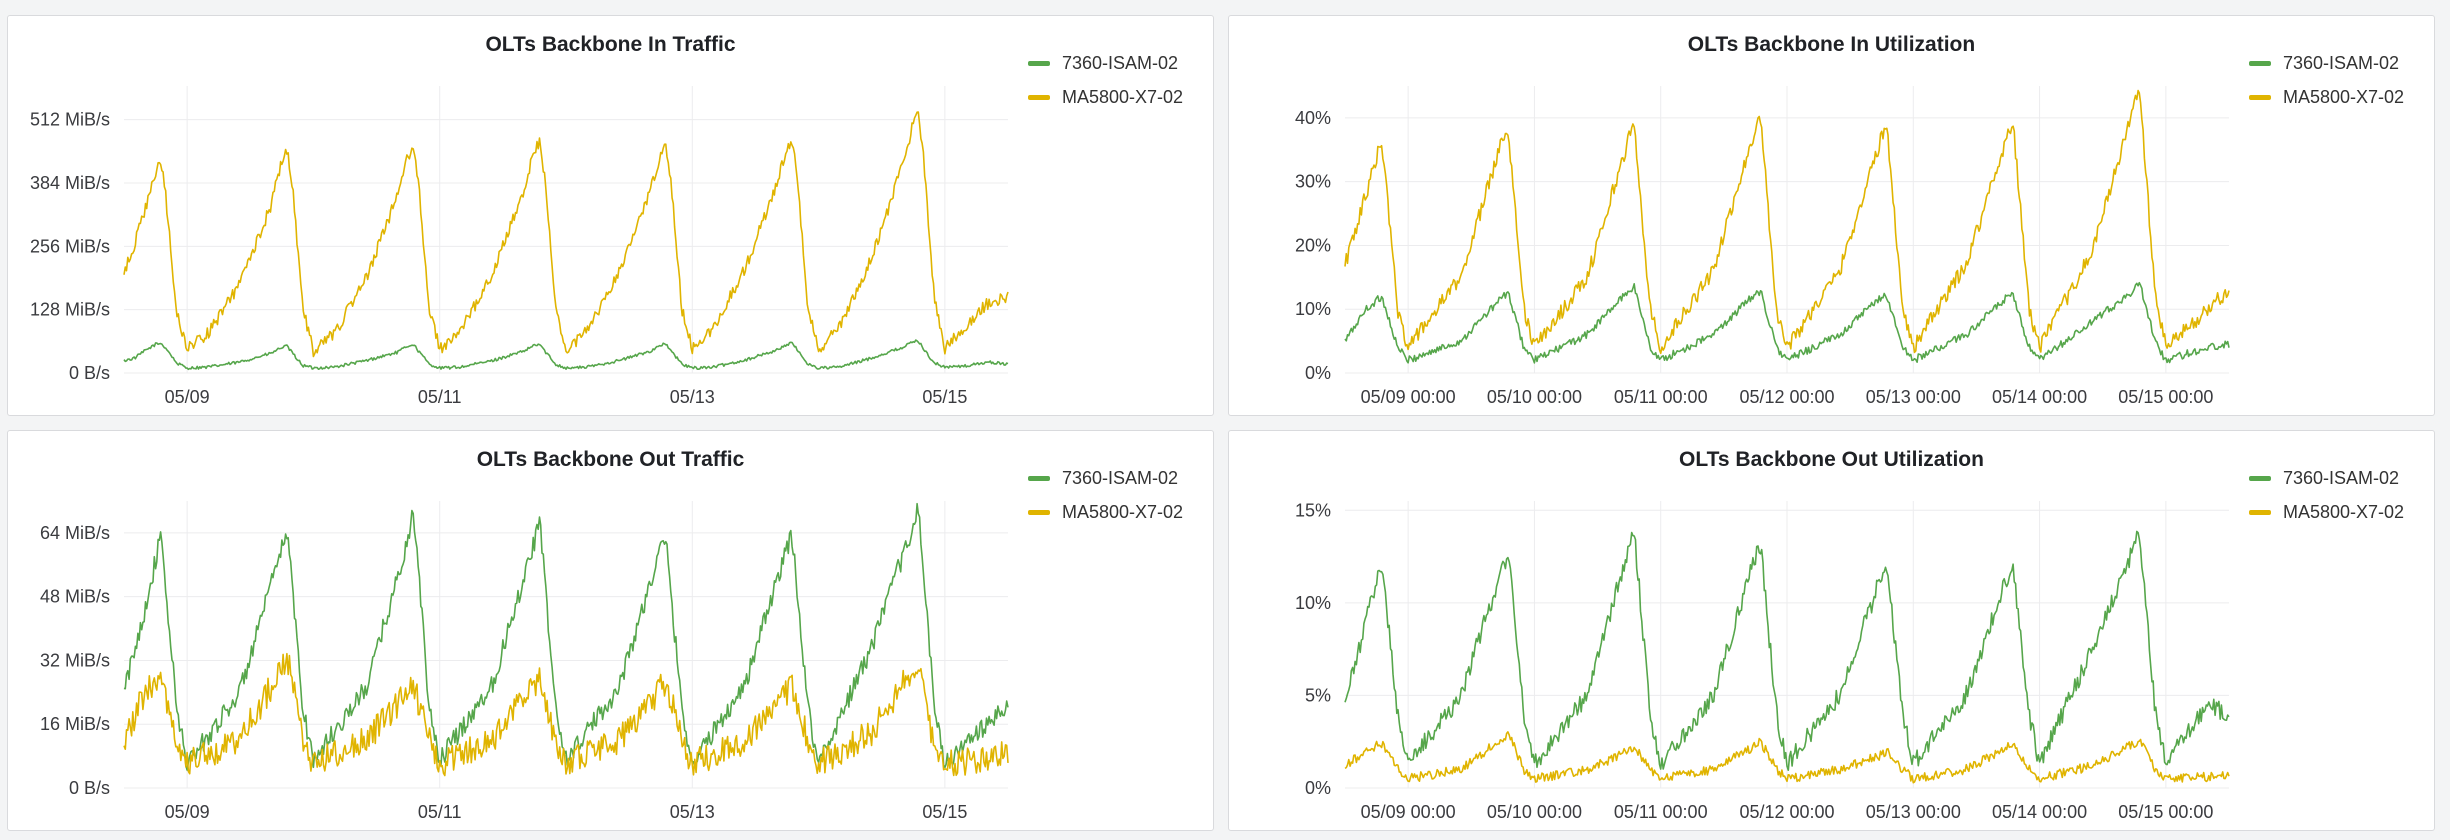 The height and width of the screenshot is (840, 2450). I want to click on y-tick-label: 16 MiB/s, so click(75, 724).